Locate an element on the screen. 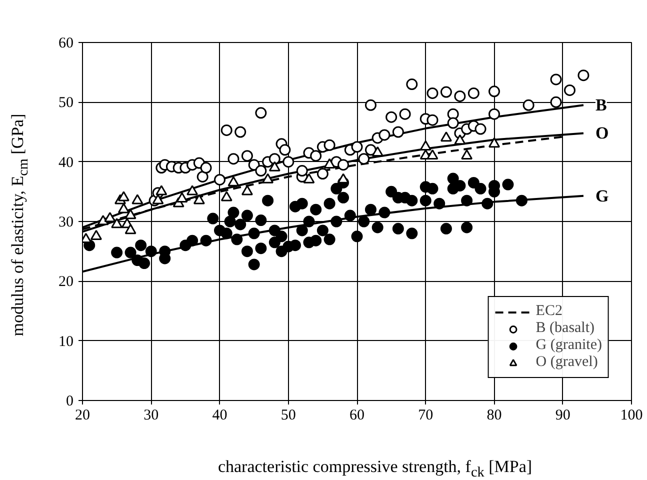  x-tick-label: 40 is located at coordinates (220, 416).